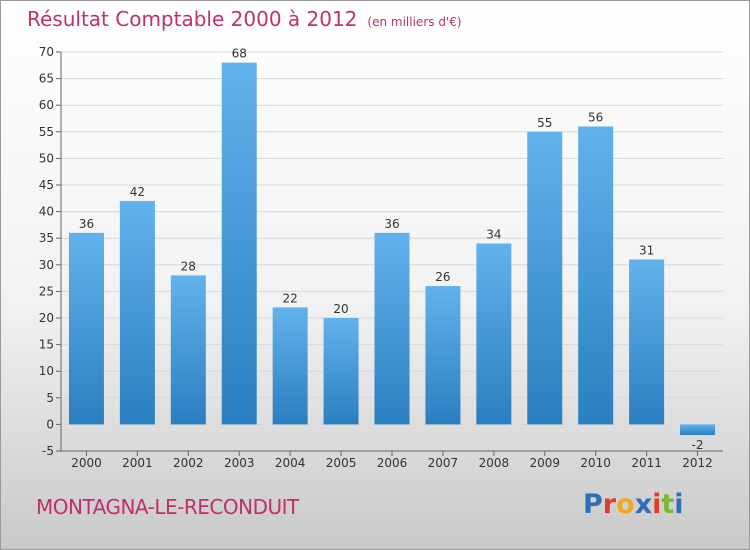  What do you see at coordinates (46, 132) in the screenshot?
I see `y-tick-label: 55` at bounding box center [46, 132].